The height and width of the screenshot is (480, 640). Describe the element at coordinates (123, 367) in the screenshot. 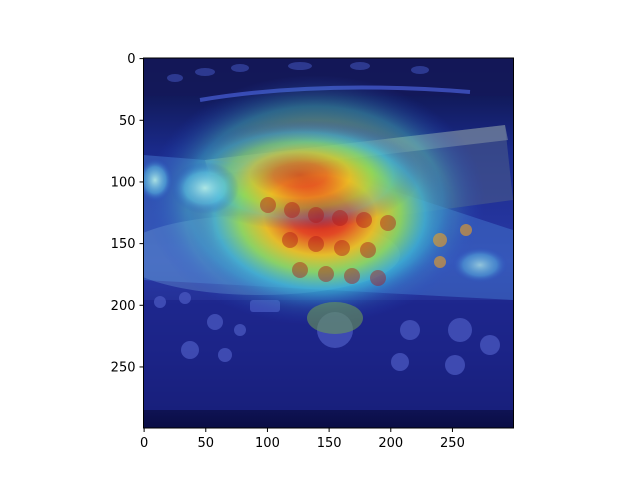

I see `y-tick-label: 250` at that location.